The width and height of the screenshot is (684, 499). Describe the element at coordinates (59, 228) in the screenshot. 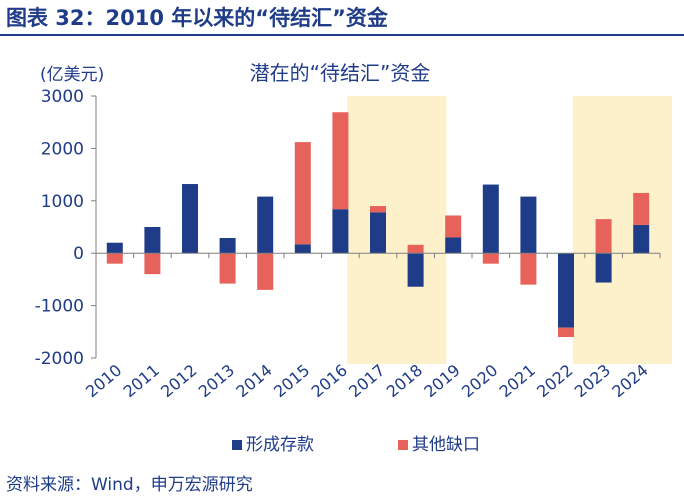

I see `y-tick-labels: 3000 2000 1000 0 -1000 -2000` at that location.